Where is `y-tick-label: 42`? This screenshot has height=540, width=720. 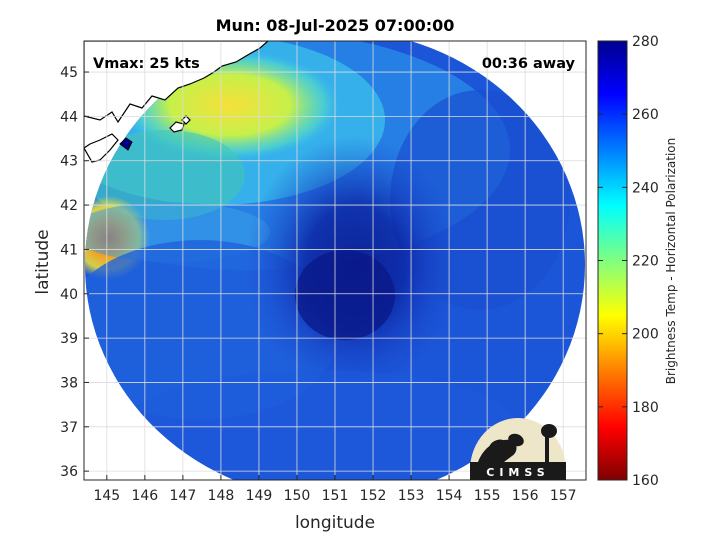
y-tick-label: 42 is located at coordinates (69, 206).